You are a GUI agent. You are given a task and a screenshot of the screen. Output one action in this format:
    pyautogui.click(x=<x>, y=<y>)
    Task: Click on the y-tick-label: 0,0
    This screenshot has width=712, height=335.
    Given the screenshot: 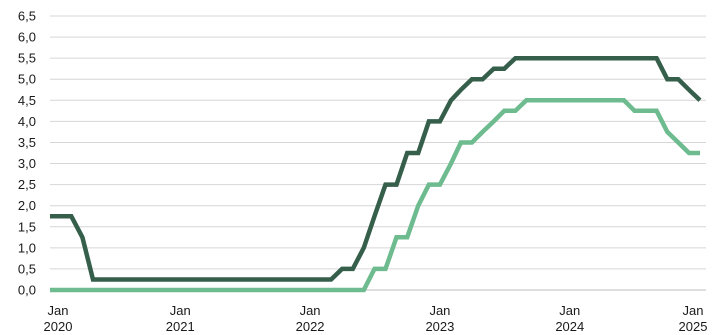 What is the action you would take?
    pyautogui.click(x=27, y=290)
    